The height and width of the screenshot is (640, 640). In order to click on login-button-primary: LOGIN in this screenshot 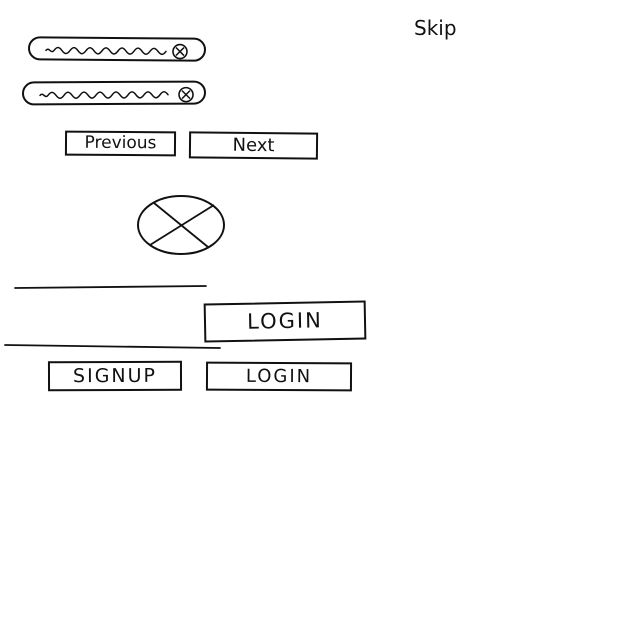, I will do `click(285, 321)`.